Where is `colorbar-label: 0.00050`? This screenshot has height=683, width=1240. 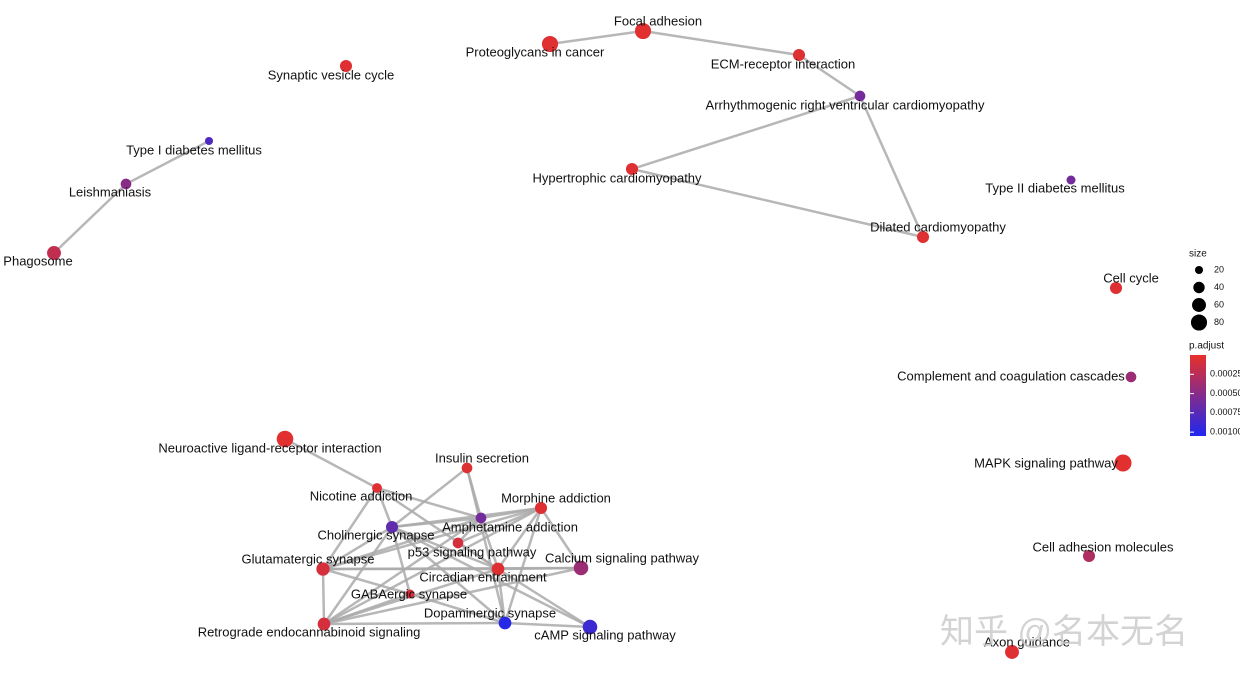 colorbar-label: 0.00050 is located at coordinates (1225, 393).